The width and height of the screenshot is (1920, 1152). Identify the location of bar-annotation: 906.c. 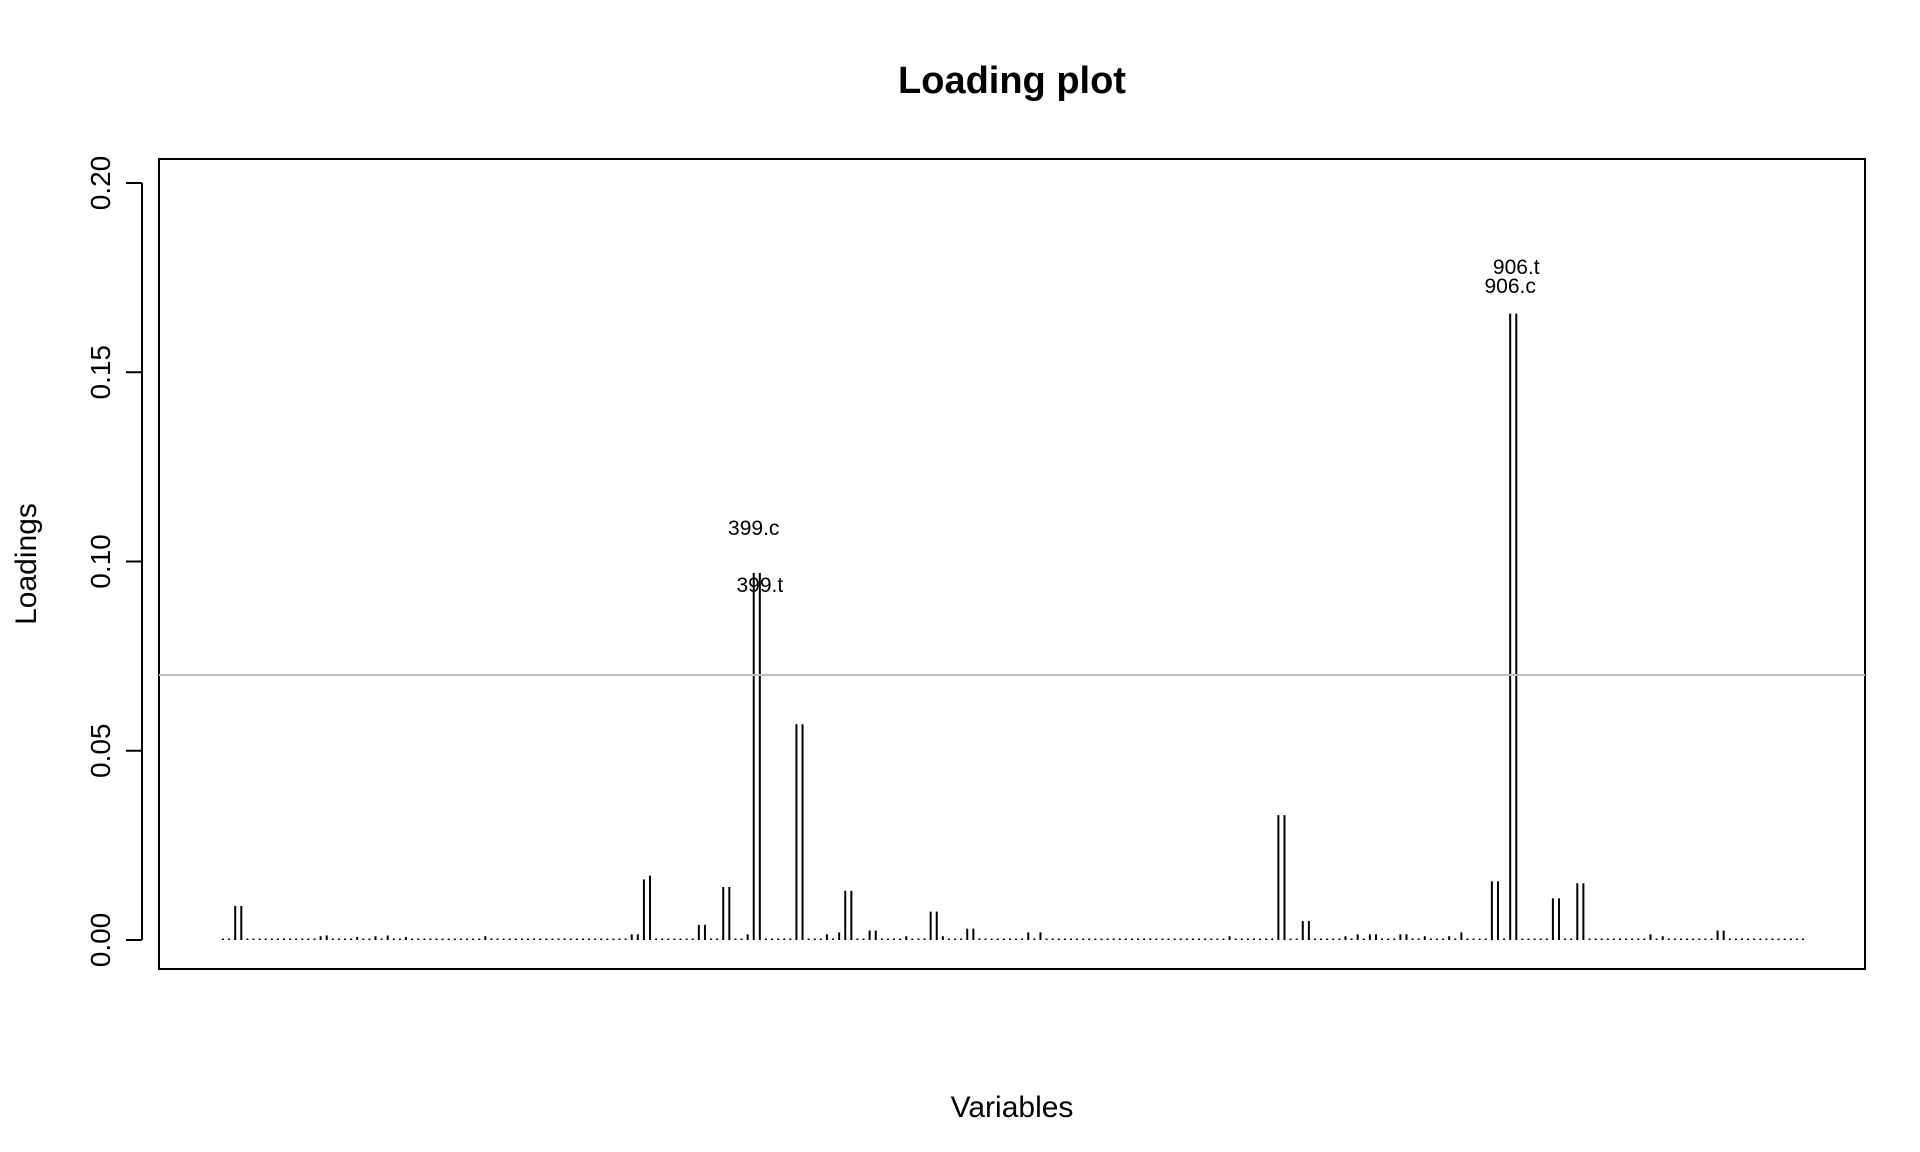
(1509, 286).